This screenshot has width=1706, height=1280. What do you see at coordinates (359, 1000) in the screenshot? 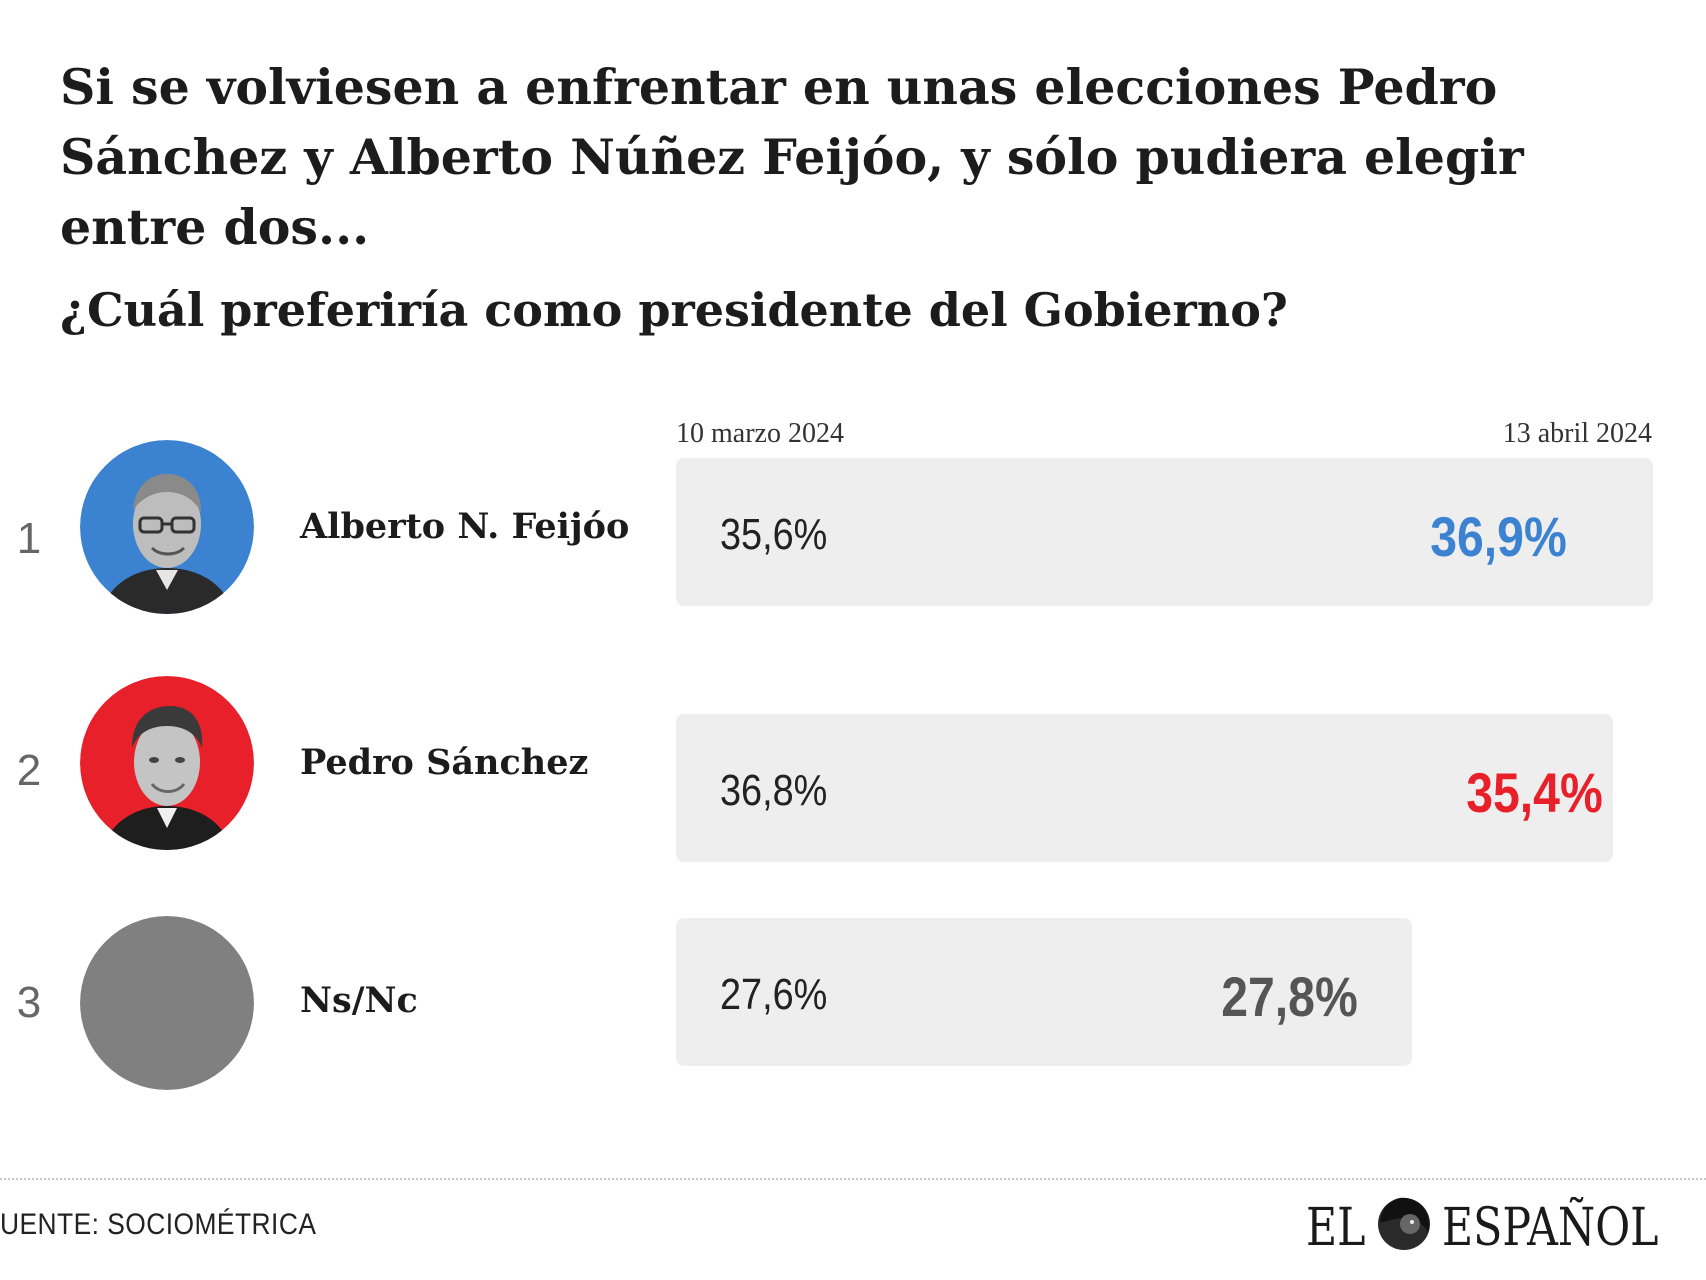
I see `nsnc-name: Ns/Nc` at bounding box center [359, 1000].